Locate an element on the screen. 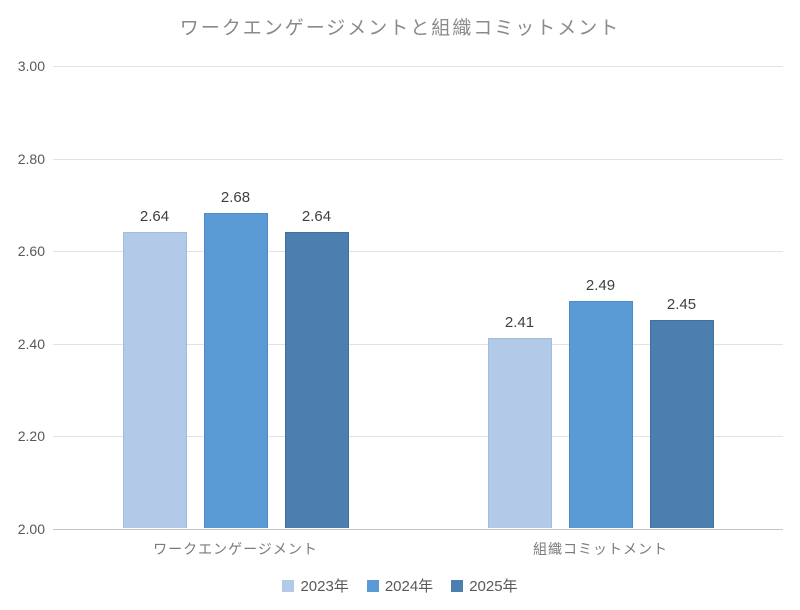  bar-column: 2.68 is located at coordinates (235, 358).